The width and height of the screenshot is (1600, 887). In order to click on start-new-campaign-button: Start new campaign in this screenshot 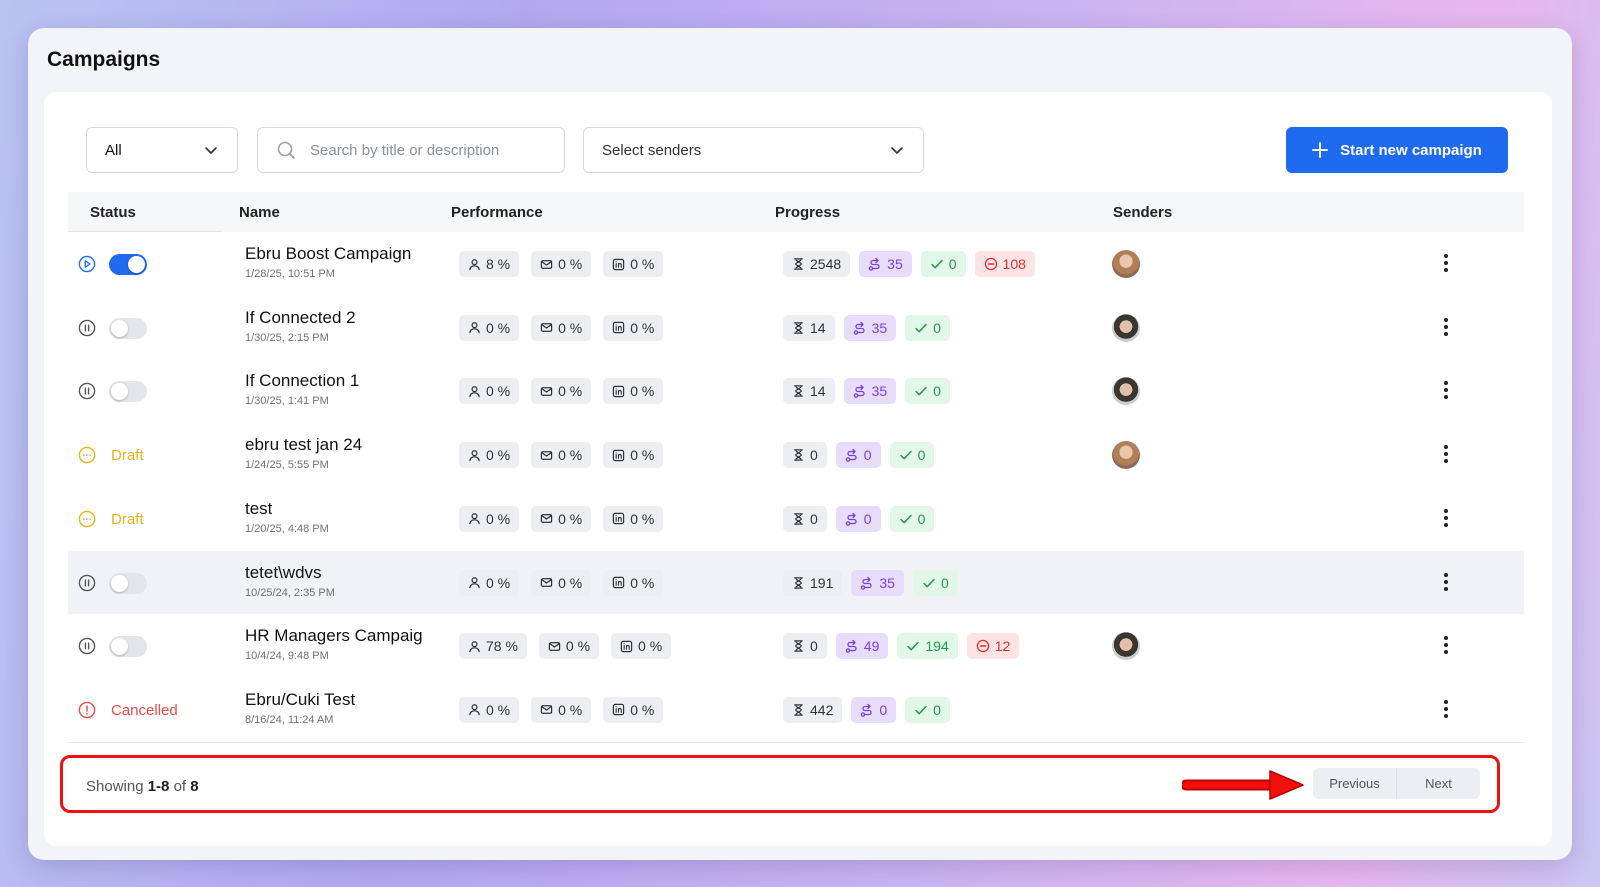, I will do `click(1397, 150)`.